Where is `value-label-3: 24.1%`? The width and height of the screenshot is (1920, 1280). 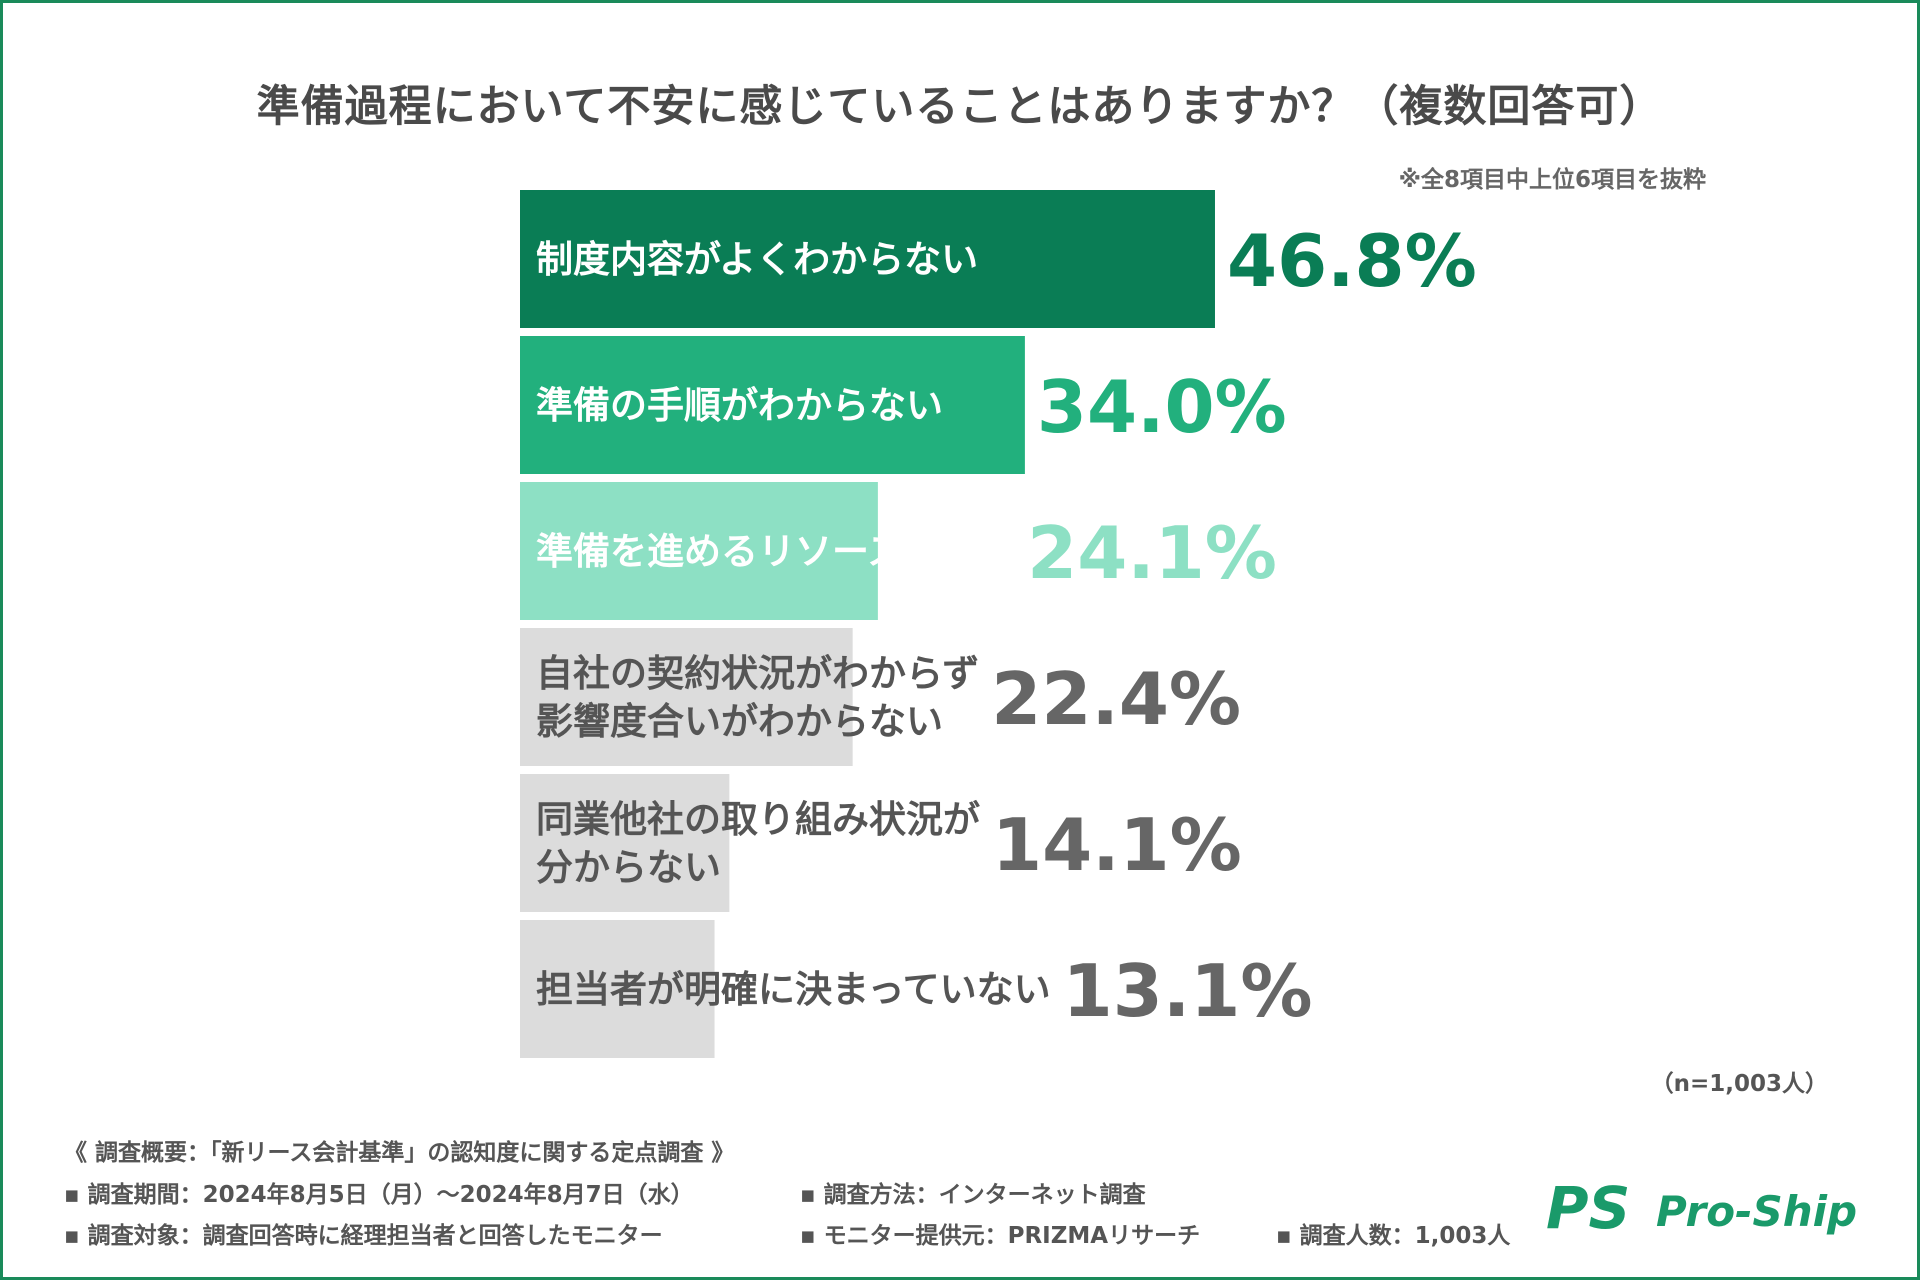 value-label-3: 24.1% is located at coordinates (1152, 553).